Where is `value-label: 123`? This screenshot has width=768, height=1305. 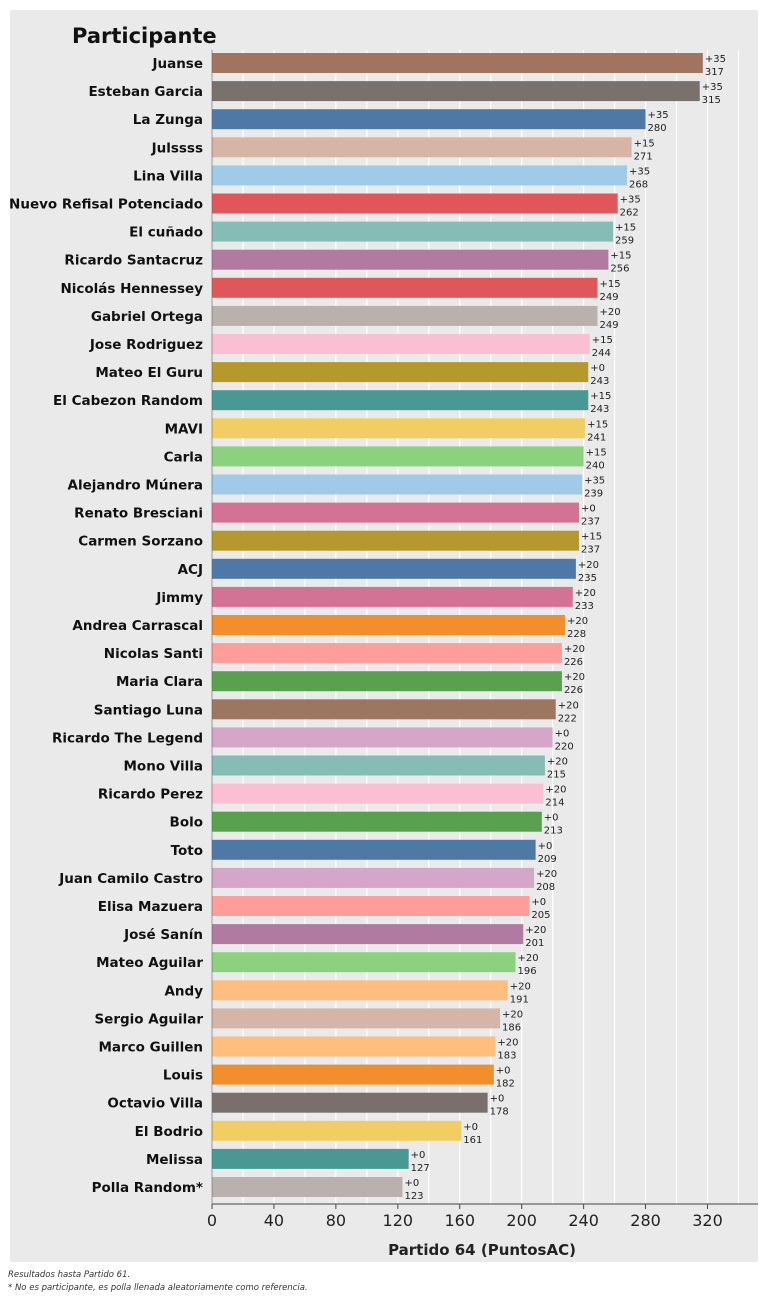
value-label: 123 is located at coordinates (413, 1196).